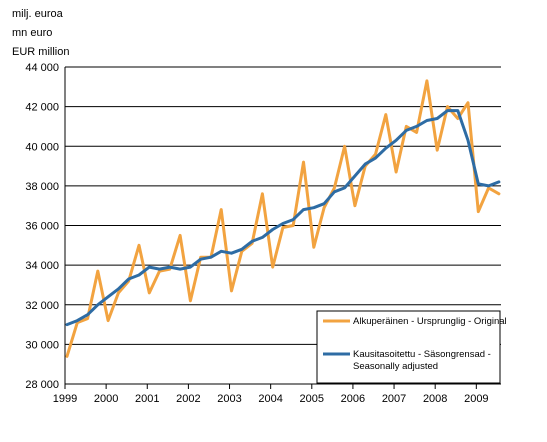 The width and height of the screenshot is (547, 442). I want to click on unit-labels: milj. euroa mn euro EUR million, so click(40, 33).